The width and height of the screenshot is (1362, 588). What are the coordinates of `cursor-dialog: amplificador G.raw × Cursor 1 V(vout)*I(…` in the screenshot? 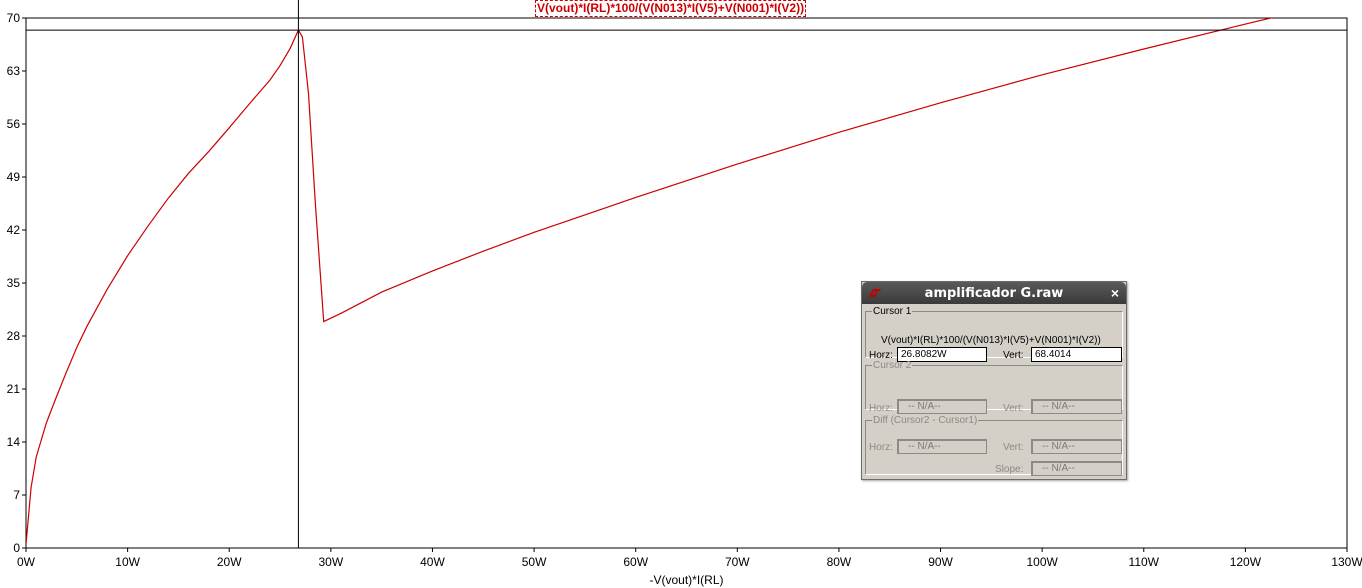 It's located at (994, 380).